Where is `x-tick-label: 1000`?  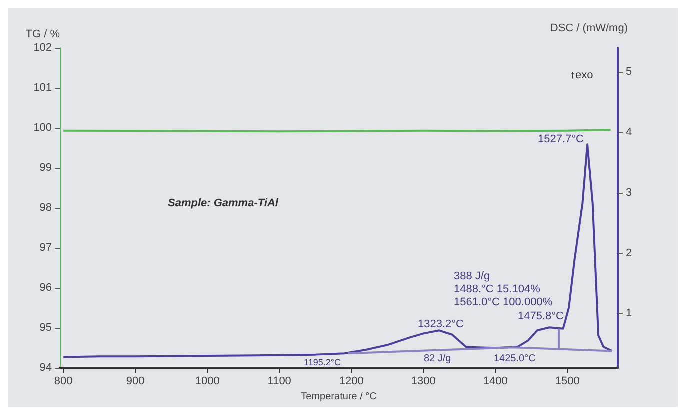 x-tick-label: 1000 is located at coordinates (207, 382).